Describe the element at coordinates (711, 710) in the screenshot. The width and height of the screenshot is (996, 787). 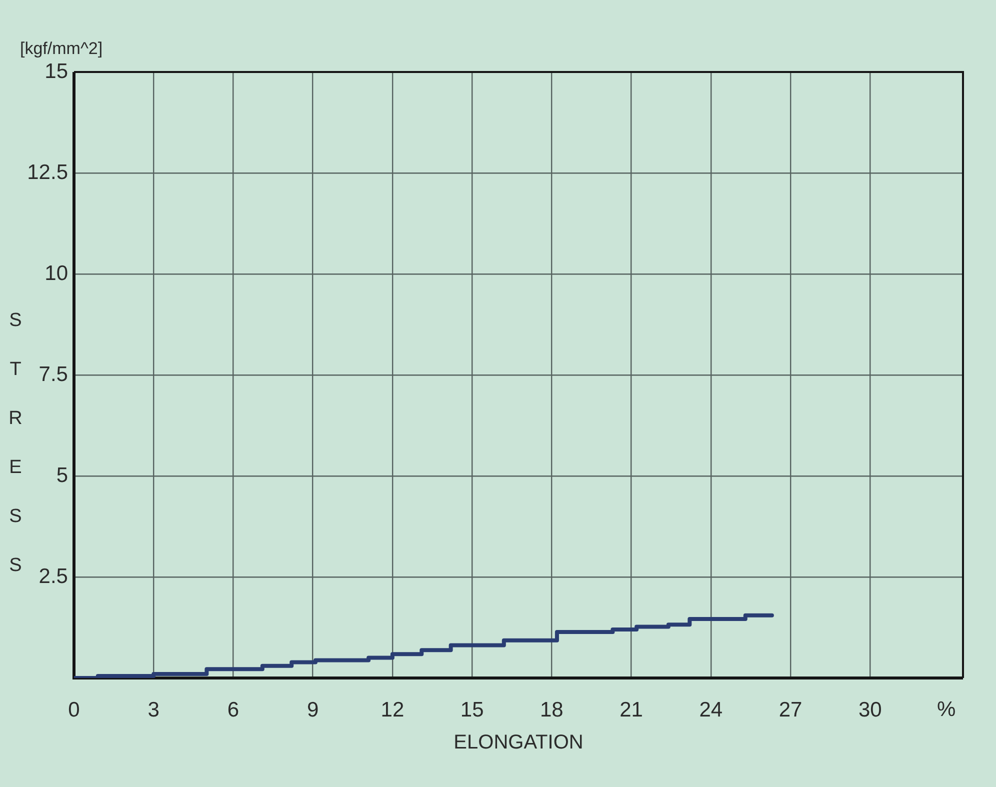
I see `x-tick-label: 24` at that location.